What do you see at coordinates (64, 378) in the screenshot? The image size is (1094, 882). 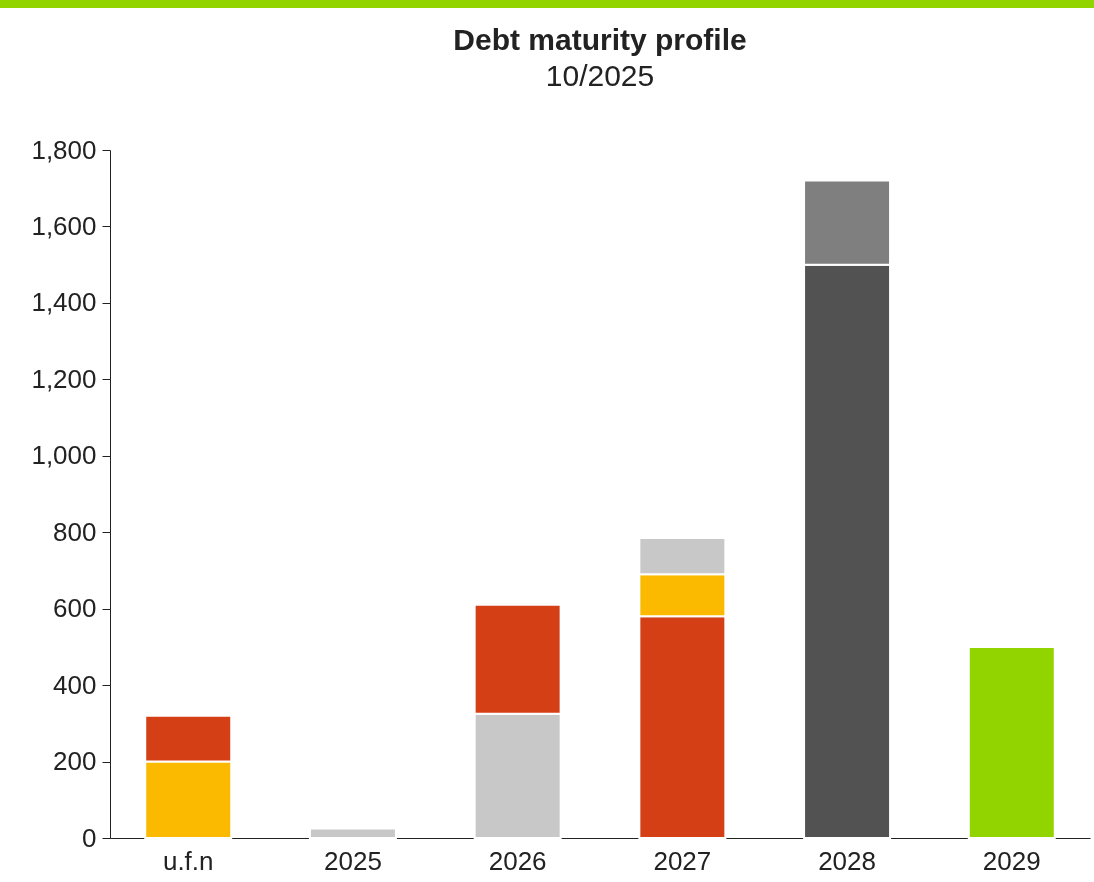 I see `y-tick-label: 1,200` at bounding box center [64, 378].